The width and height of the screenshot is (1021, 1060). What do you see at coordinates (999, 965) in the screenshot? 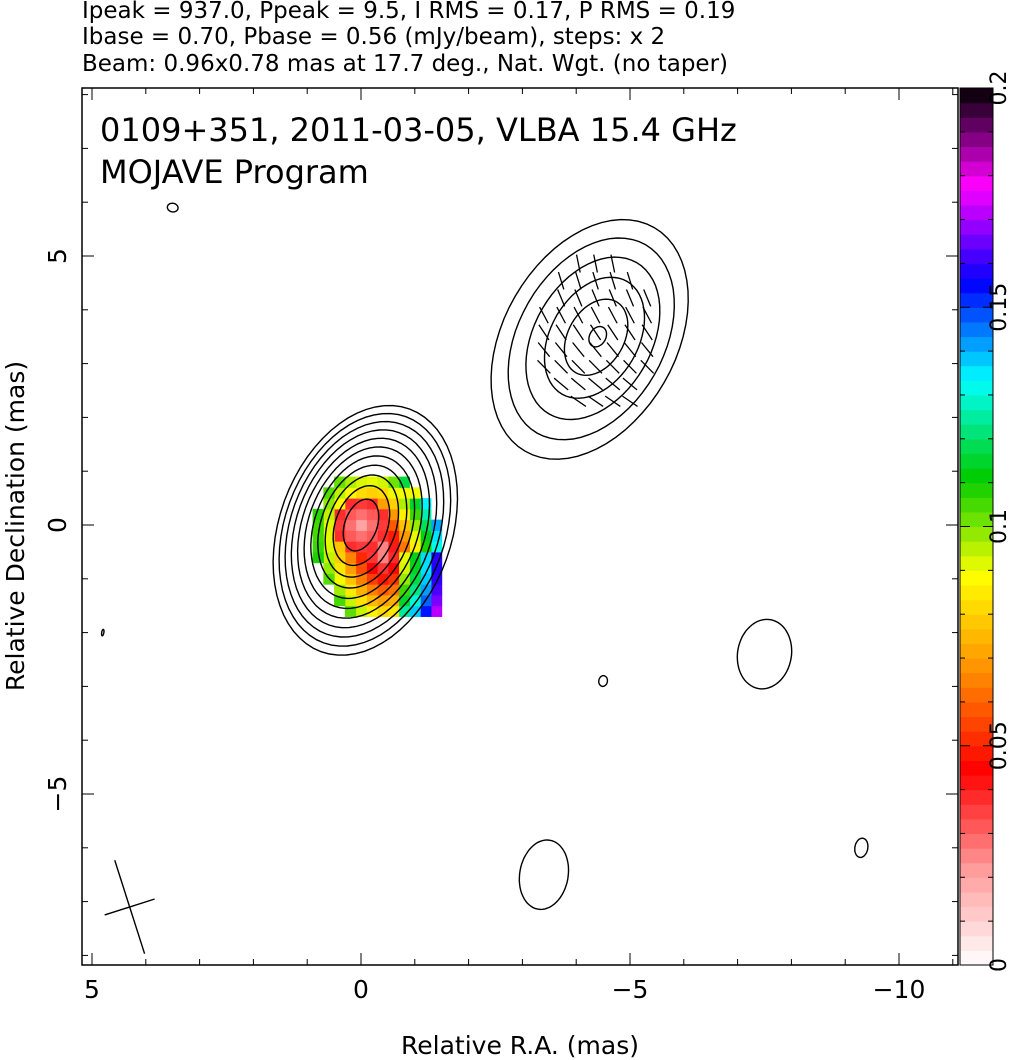
I see `colorbar-tick-label: 0` at bounding box center [999, 965].